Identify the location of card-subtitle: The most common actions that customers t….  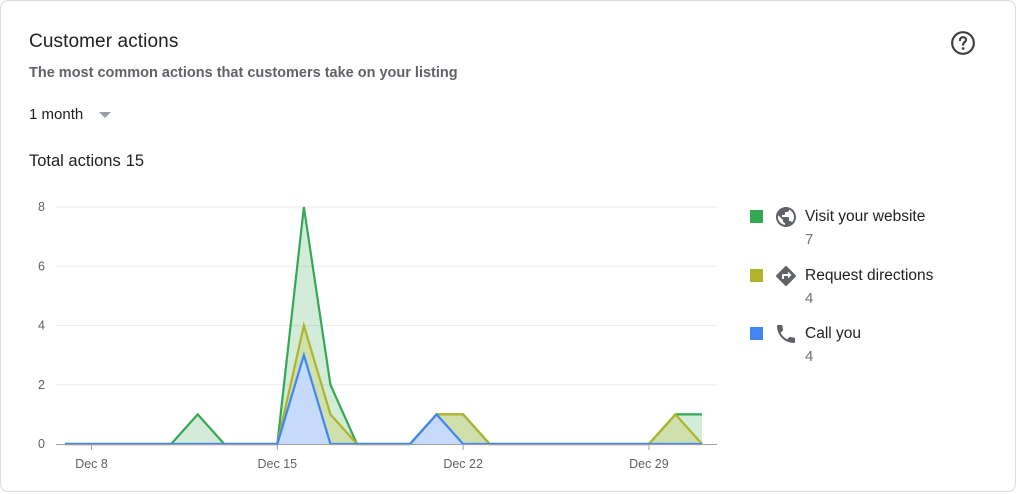
(243, 73).